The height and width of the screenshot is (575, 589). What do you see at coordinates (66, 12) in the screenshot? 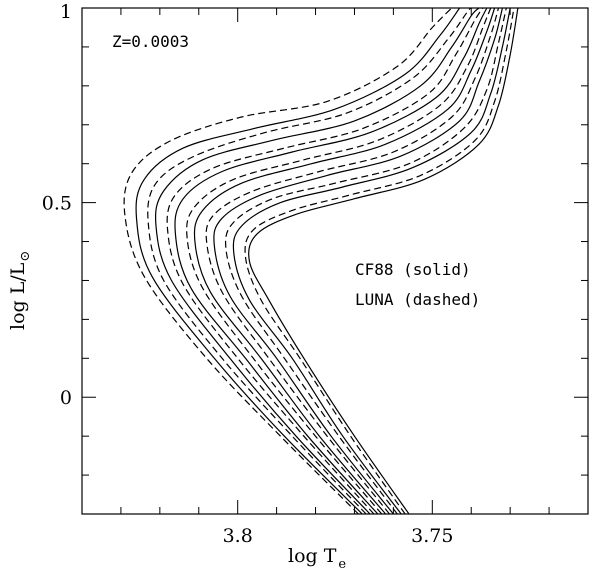
I see `y-tick-label: 1` at bounding box center [66, 12].